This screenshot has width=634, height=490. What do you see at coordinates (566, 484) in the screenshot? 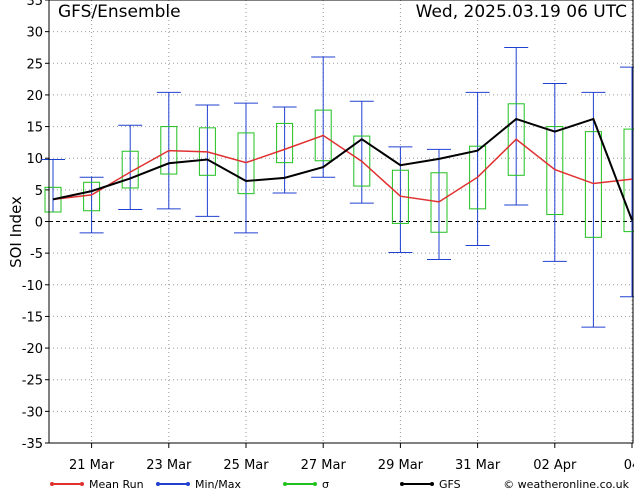
I see `source-credit: © weatheronline.co.uk` at bounding box center [566, 484].